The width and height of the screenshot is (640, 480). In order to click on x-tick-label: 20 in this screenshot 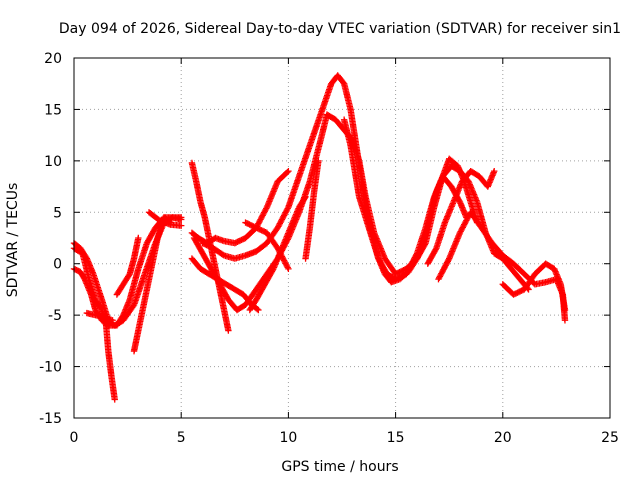, I will do `click(503, 438)`.